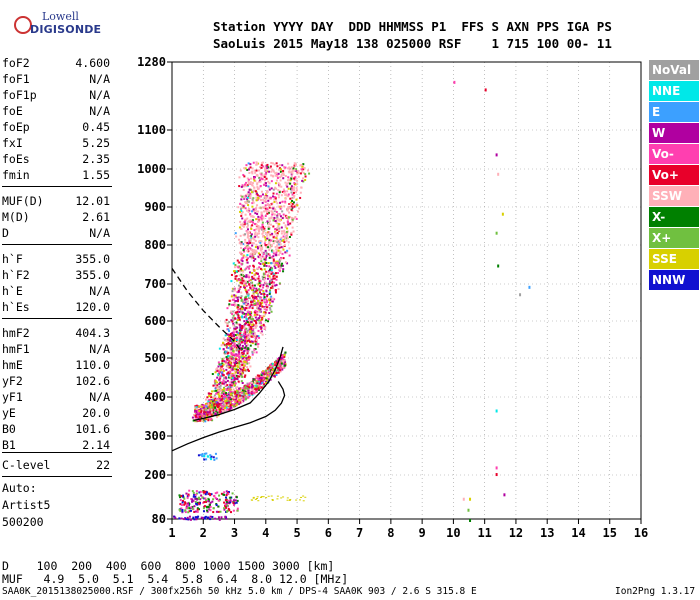  Describe the element at coordinates (96, 217) in the screenshot. I see `param-value: 2.61` at that location.